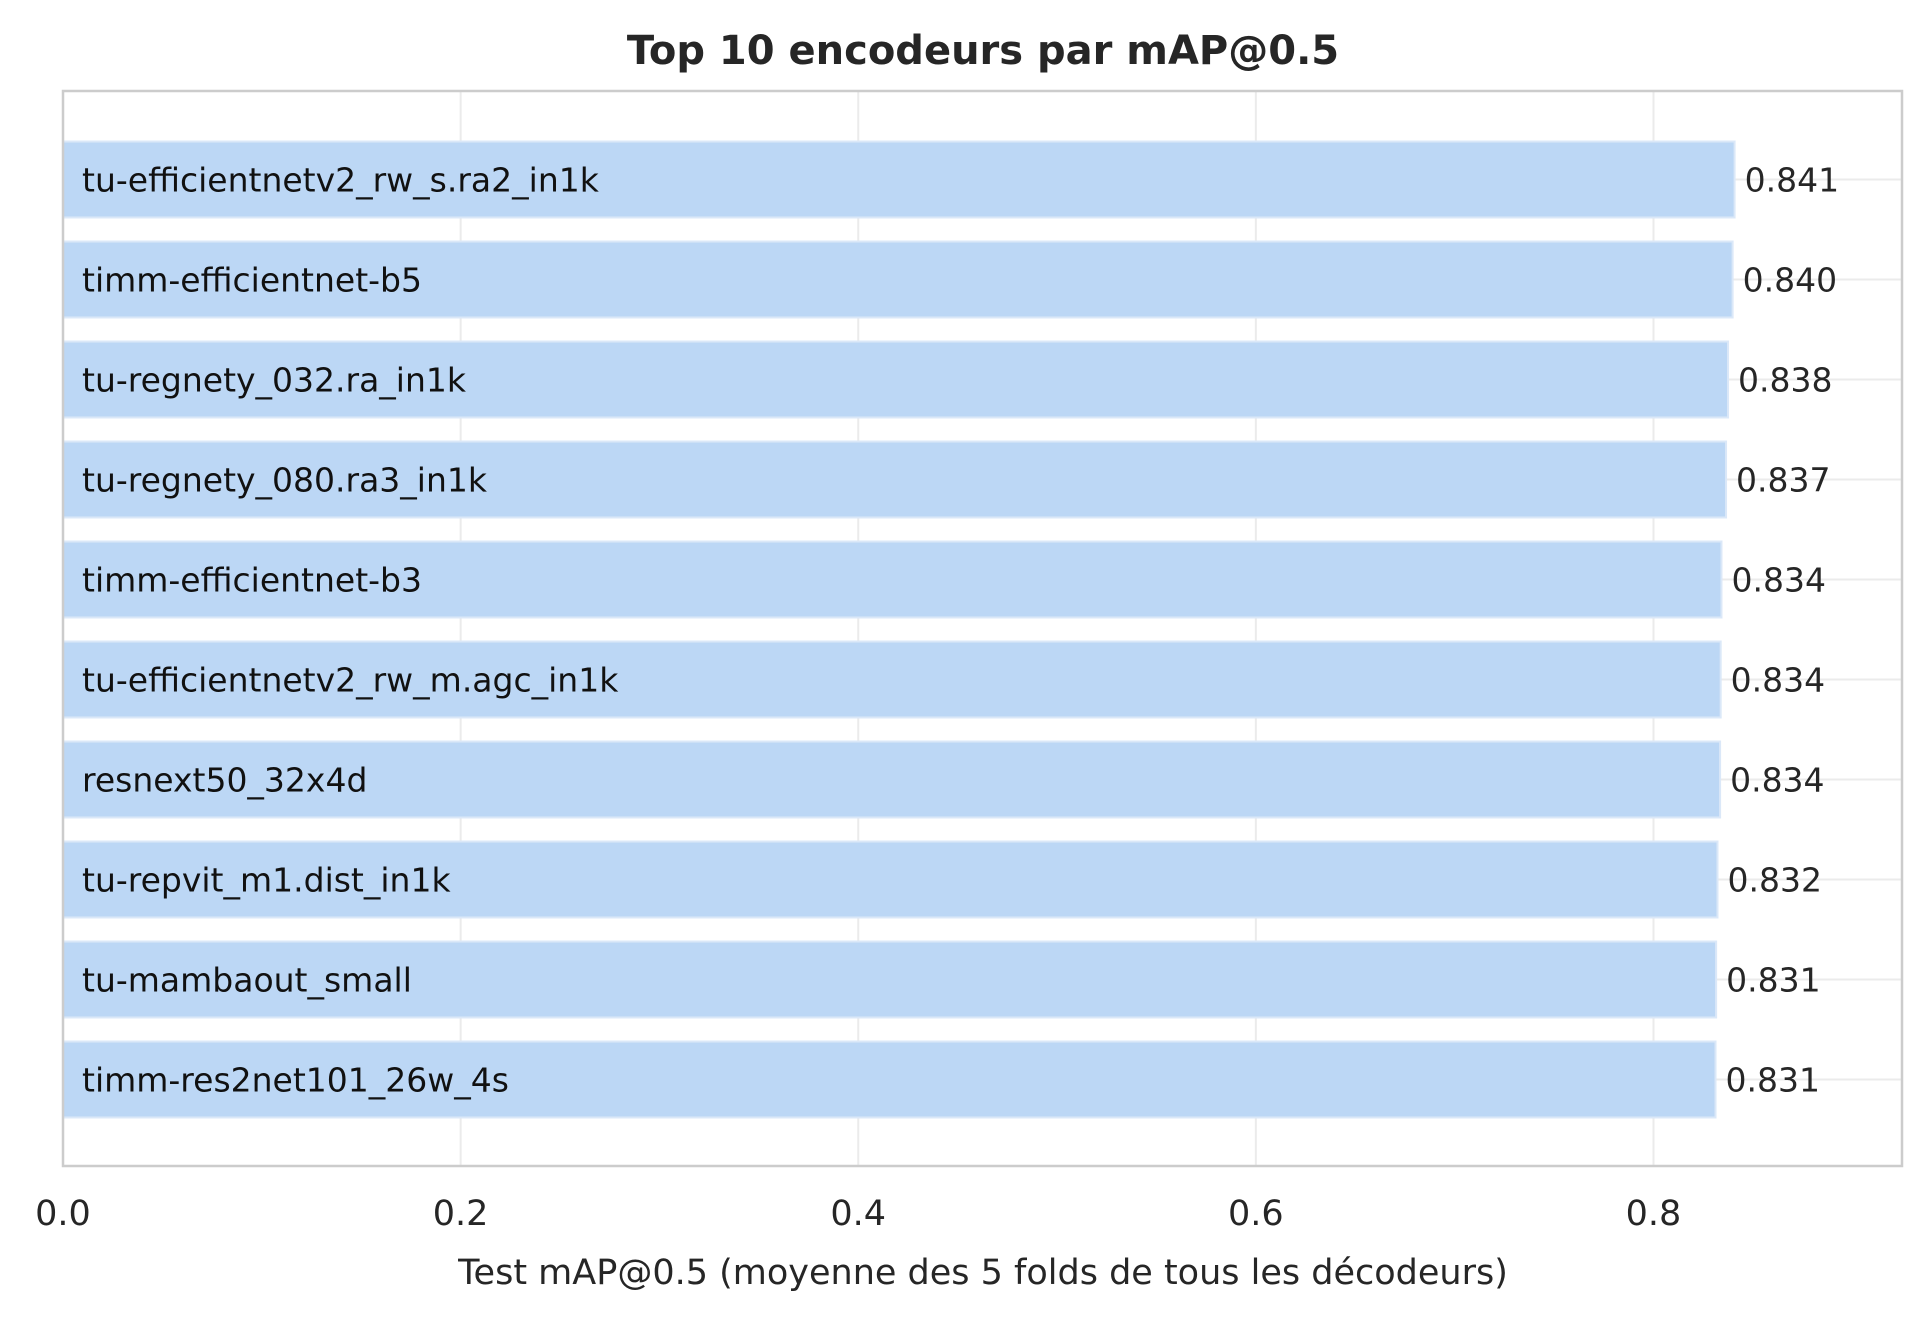  I want to click on bar-category-label: resnext50_32x4d, so click(224, 780).